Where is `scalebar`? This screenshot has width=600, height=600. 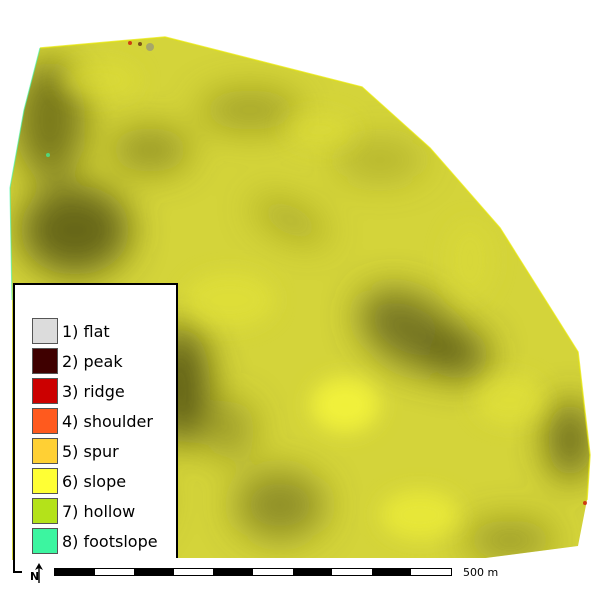 scalebar is located at coordinates (253, 572).